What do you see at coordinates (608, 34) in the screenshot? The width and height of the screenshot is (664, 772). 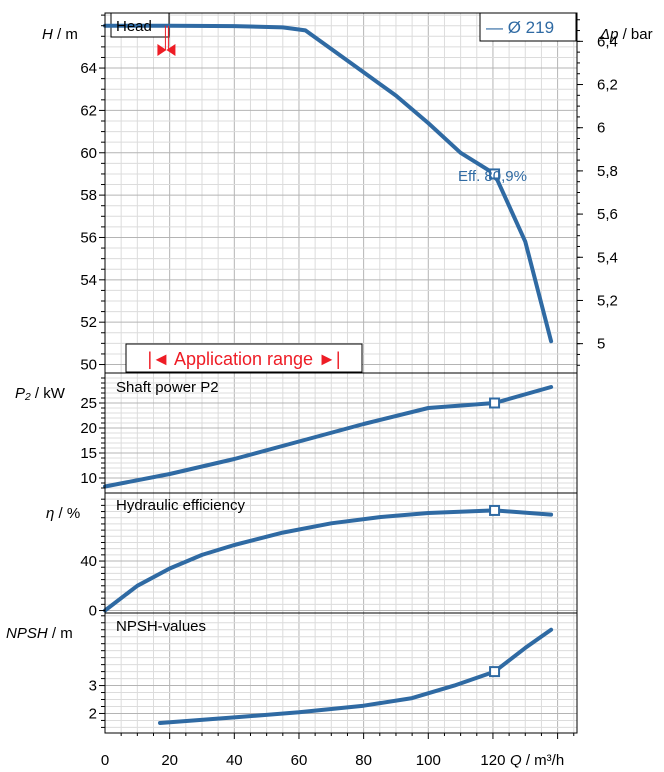 I see `pressure-y2label-symbol: Δp` at bounding box center [608, 34].